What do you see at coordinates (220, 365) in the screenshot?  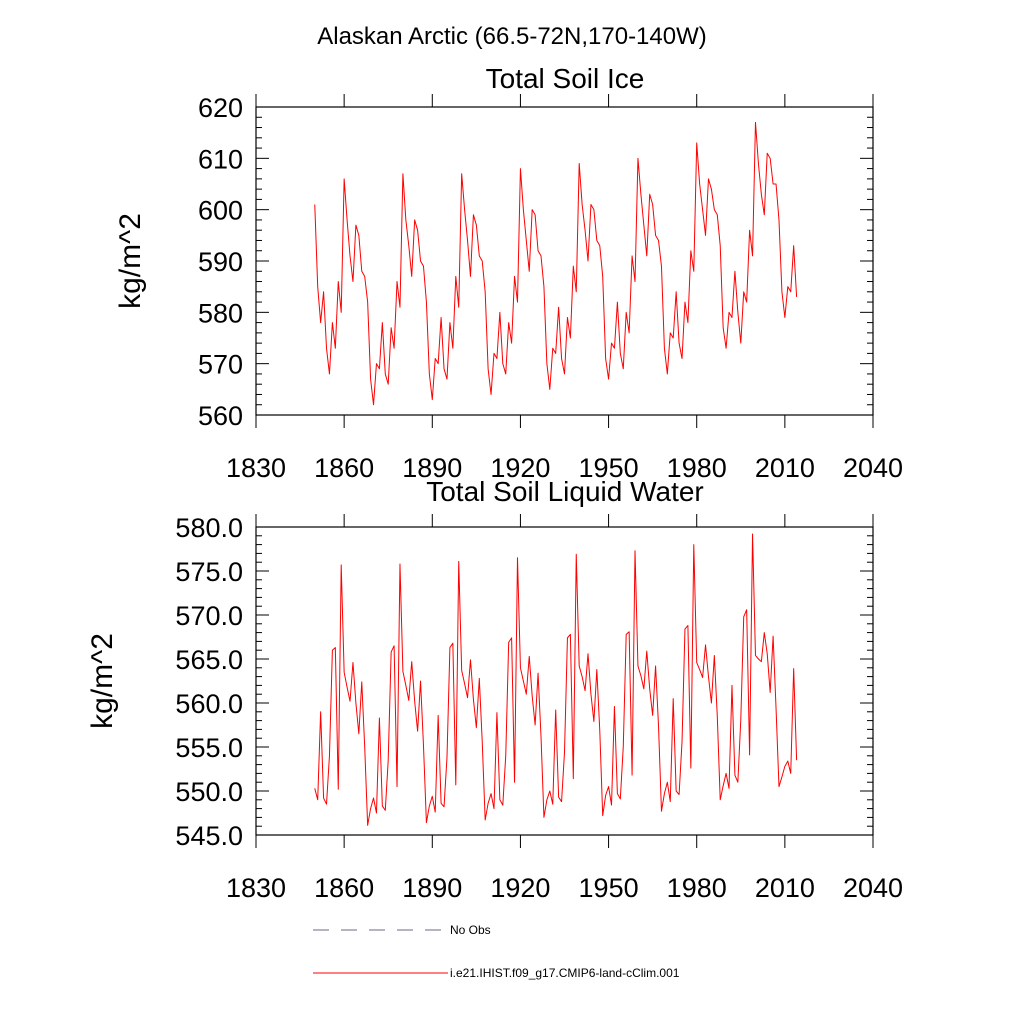 I see `y-tick-label: 570` at bounding box center [220, 365].